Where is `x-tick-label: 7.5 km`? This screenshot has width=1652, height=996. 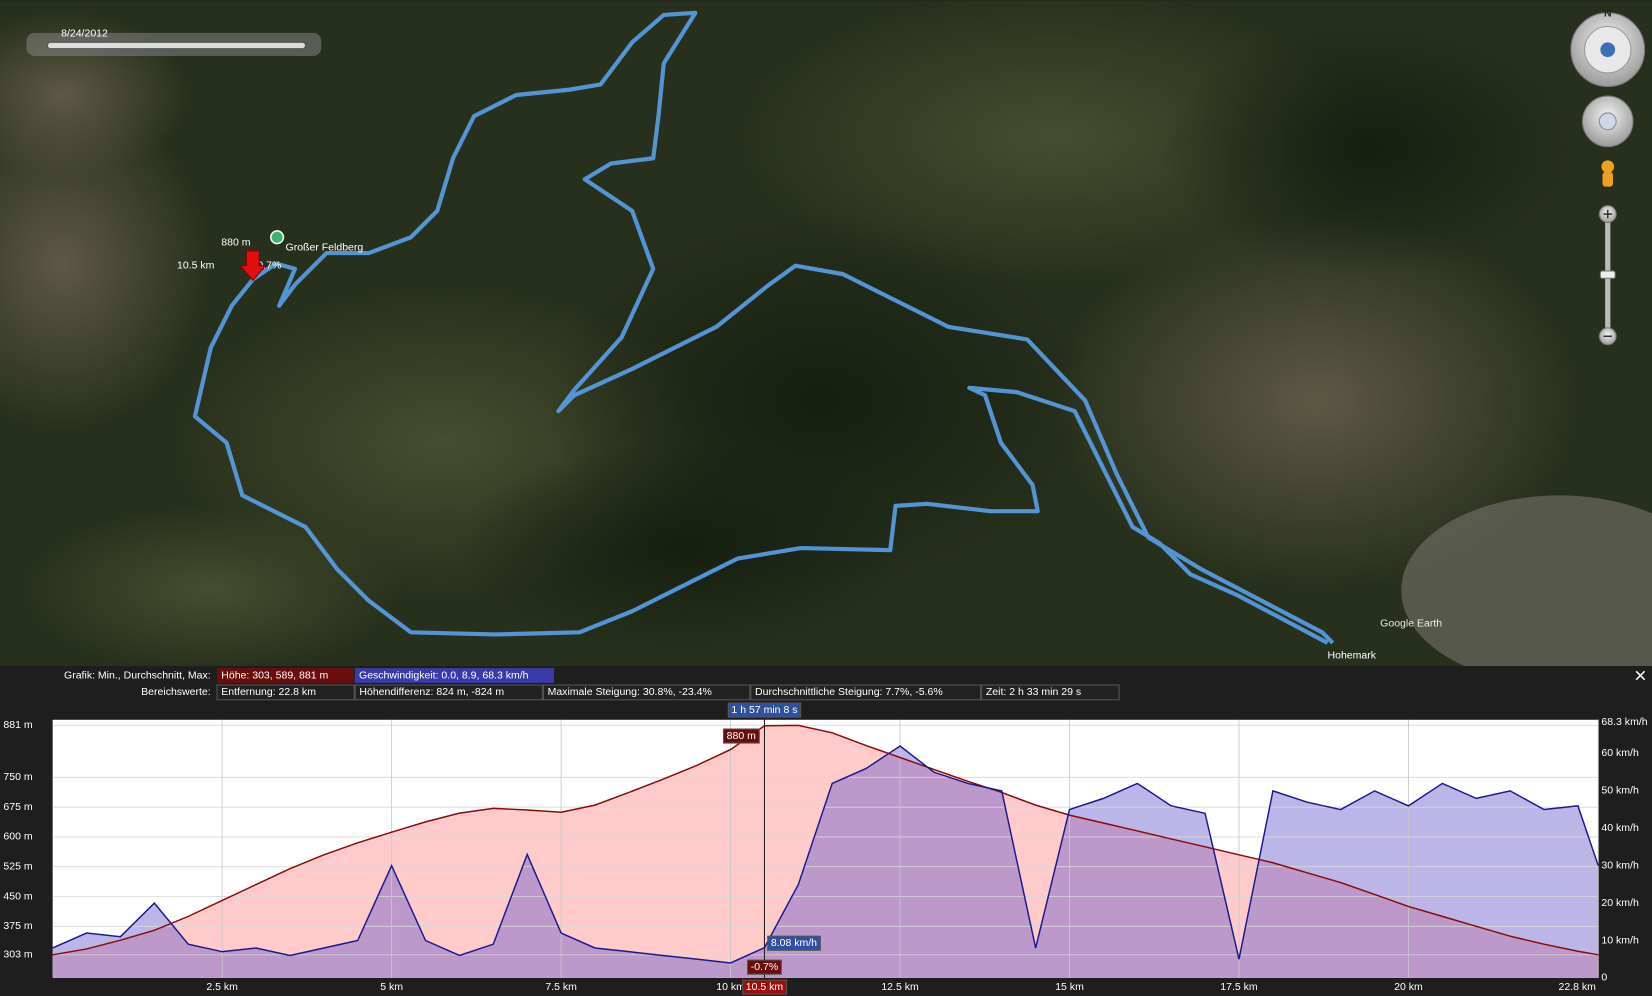
x-tick-label: 7.5 km is located at coordinates (561, 987).